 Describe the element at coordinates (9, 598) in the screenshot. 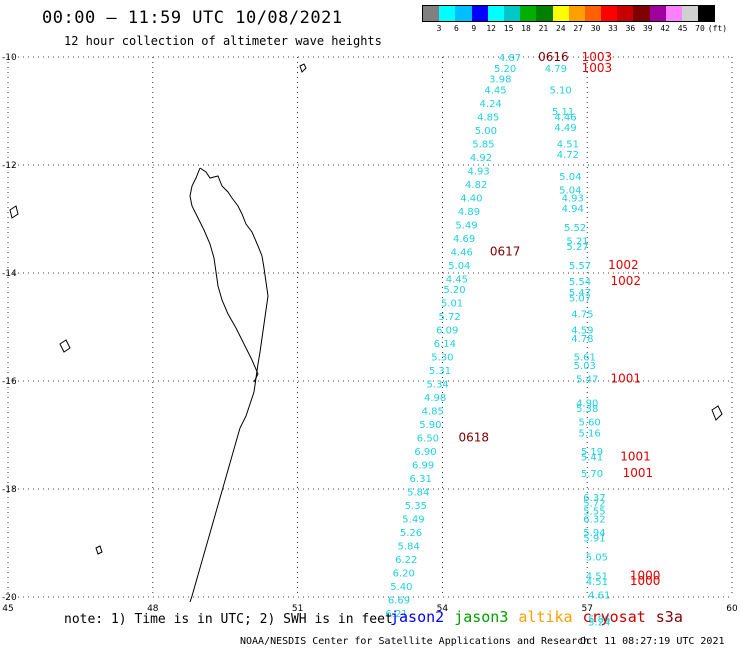

I see `lat-tick-label: -20` at that location.